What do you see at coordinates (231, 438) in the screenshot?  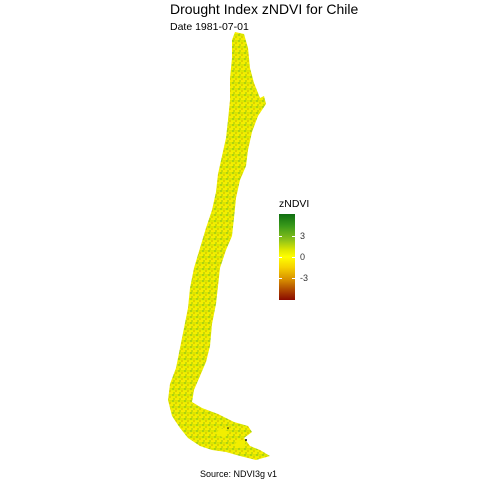 I see `southern-islands` at bounding box center [231, 438].